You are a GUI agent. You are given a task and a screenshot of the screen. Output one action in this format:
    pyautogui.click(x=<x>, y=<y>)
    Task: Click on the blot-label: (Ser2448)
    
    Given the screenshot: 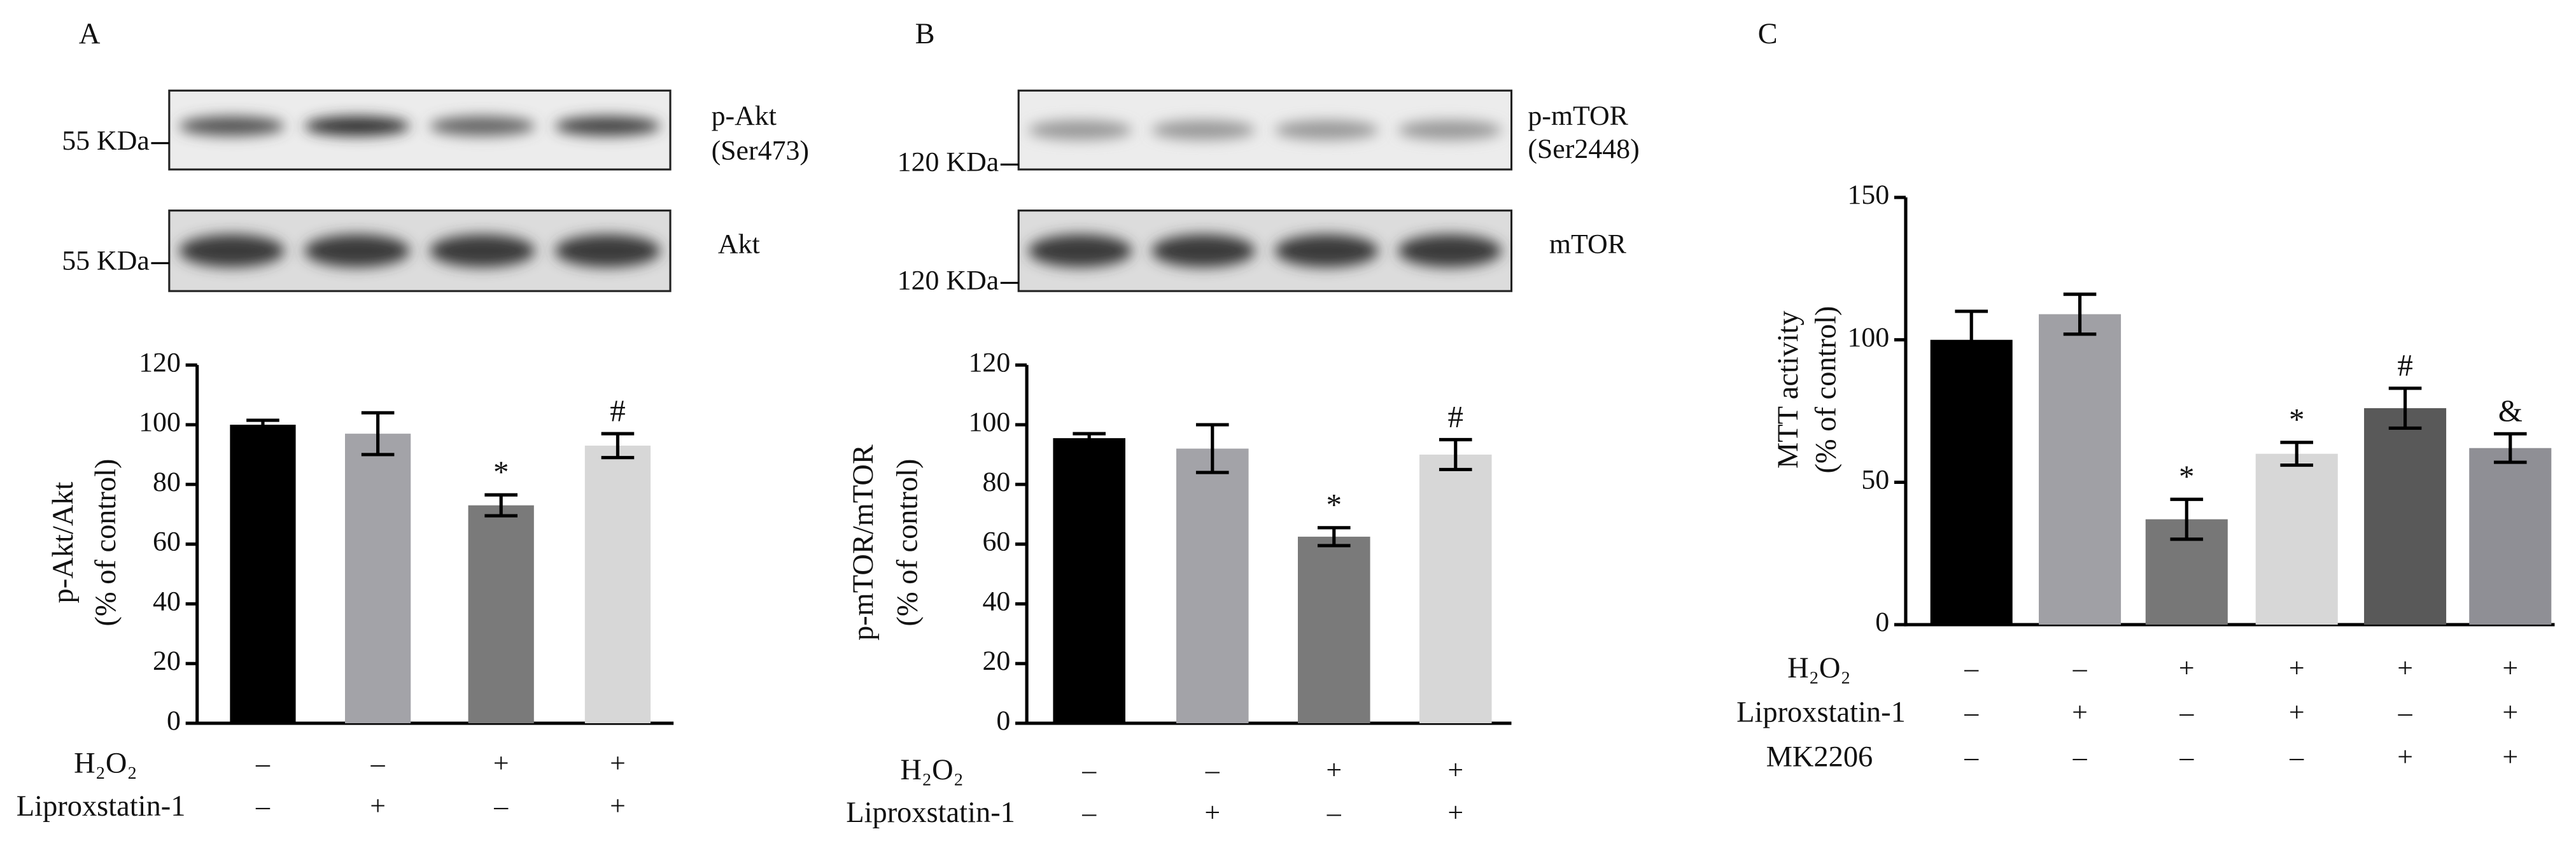 What is the action you would take?
    pyautogui.click(x=1584, y=149)
    